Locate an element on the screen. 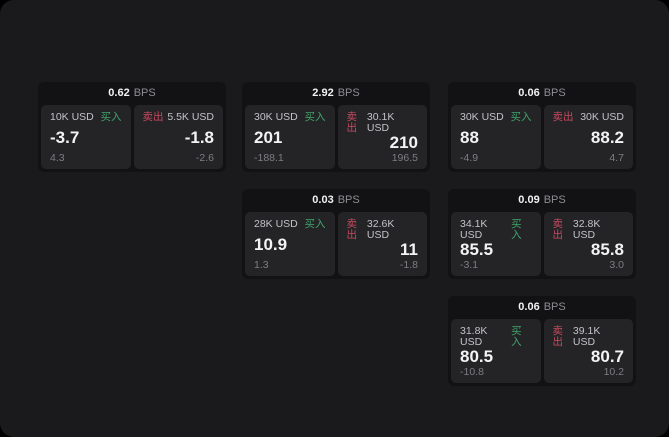  sell-price-value: -1.8 is located at coordinates (199, 137).